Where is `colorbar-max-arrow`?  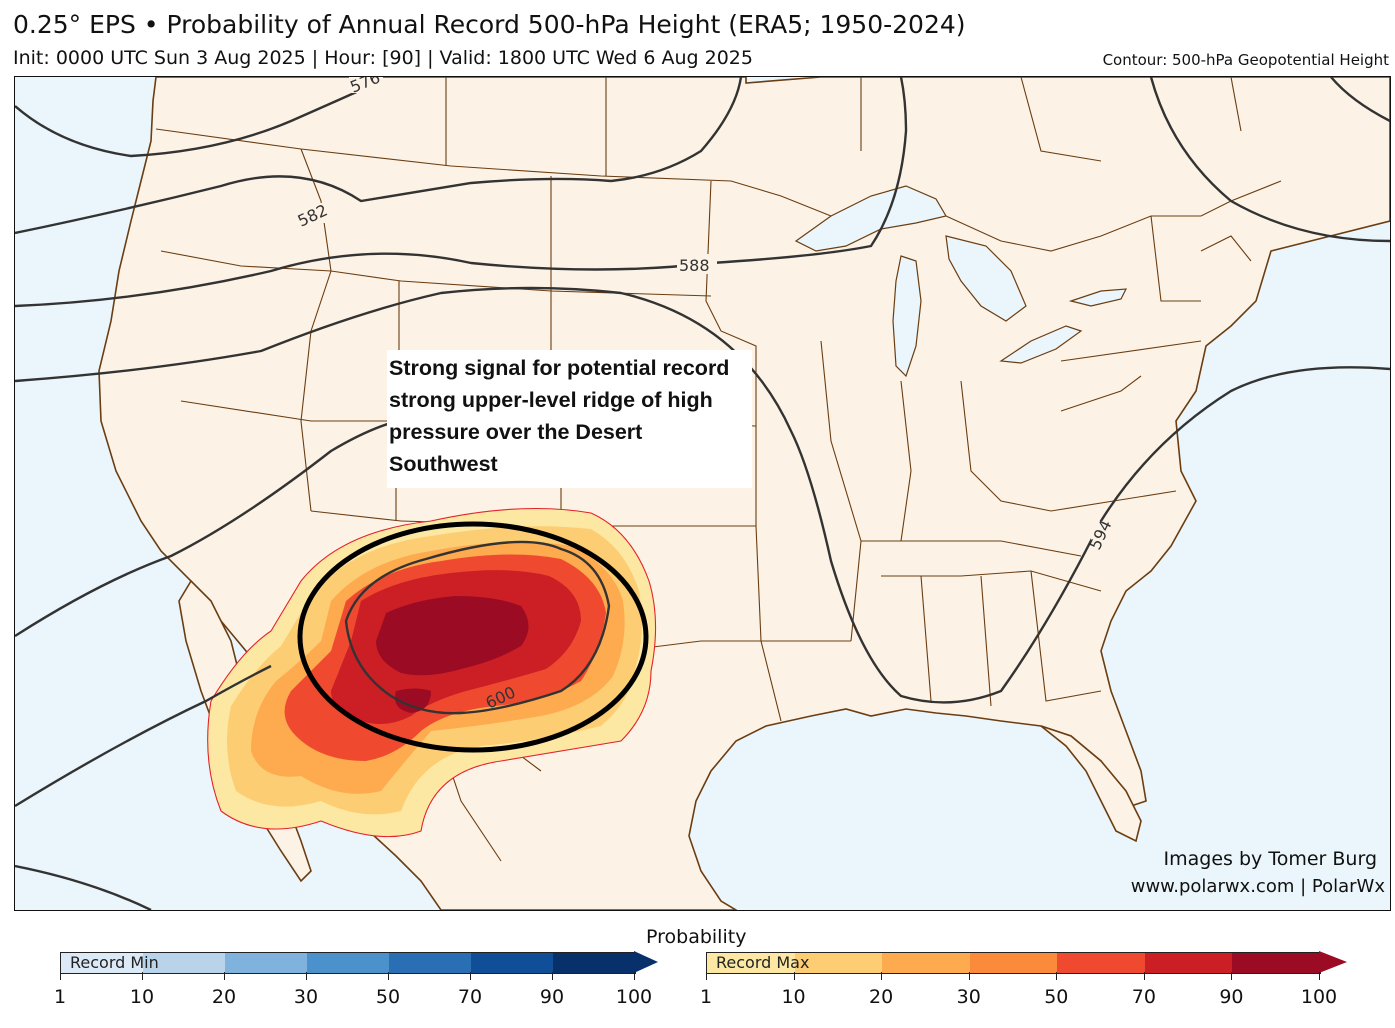 colorbar-max-arrow is located at coordinates (1333, 962).